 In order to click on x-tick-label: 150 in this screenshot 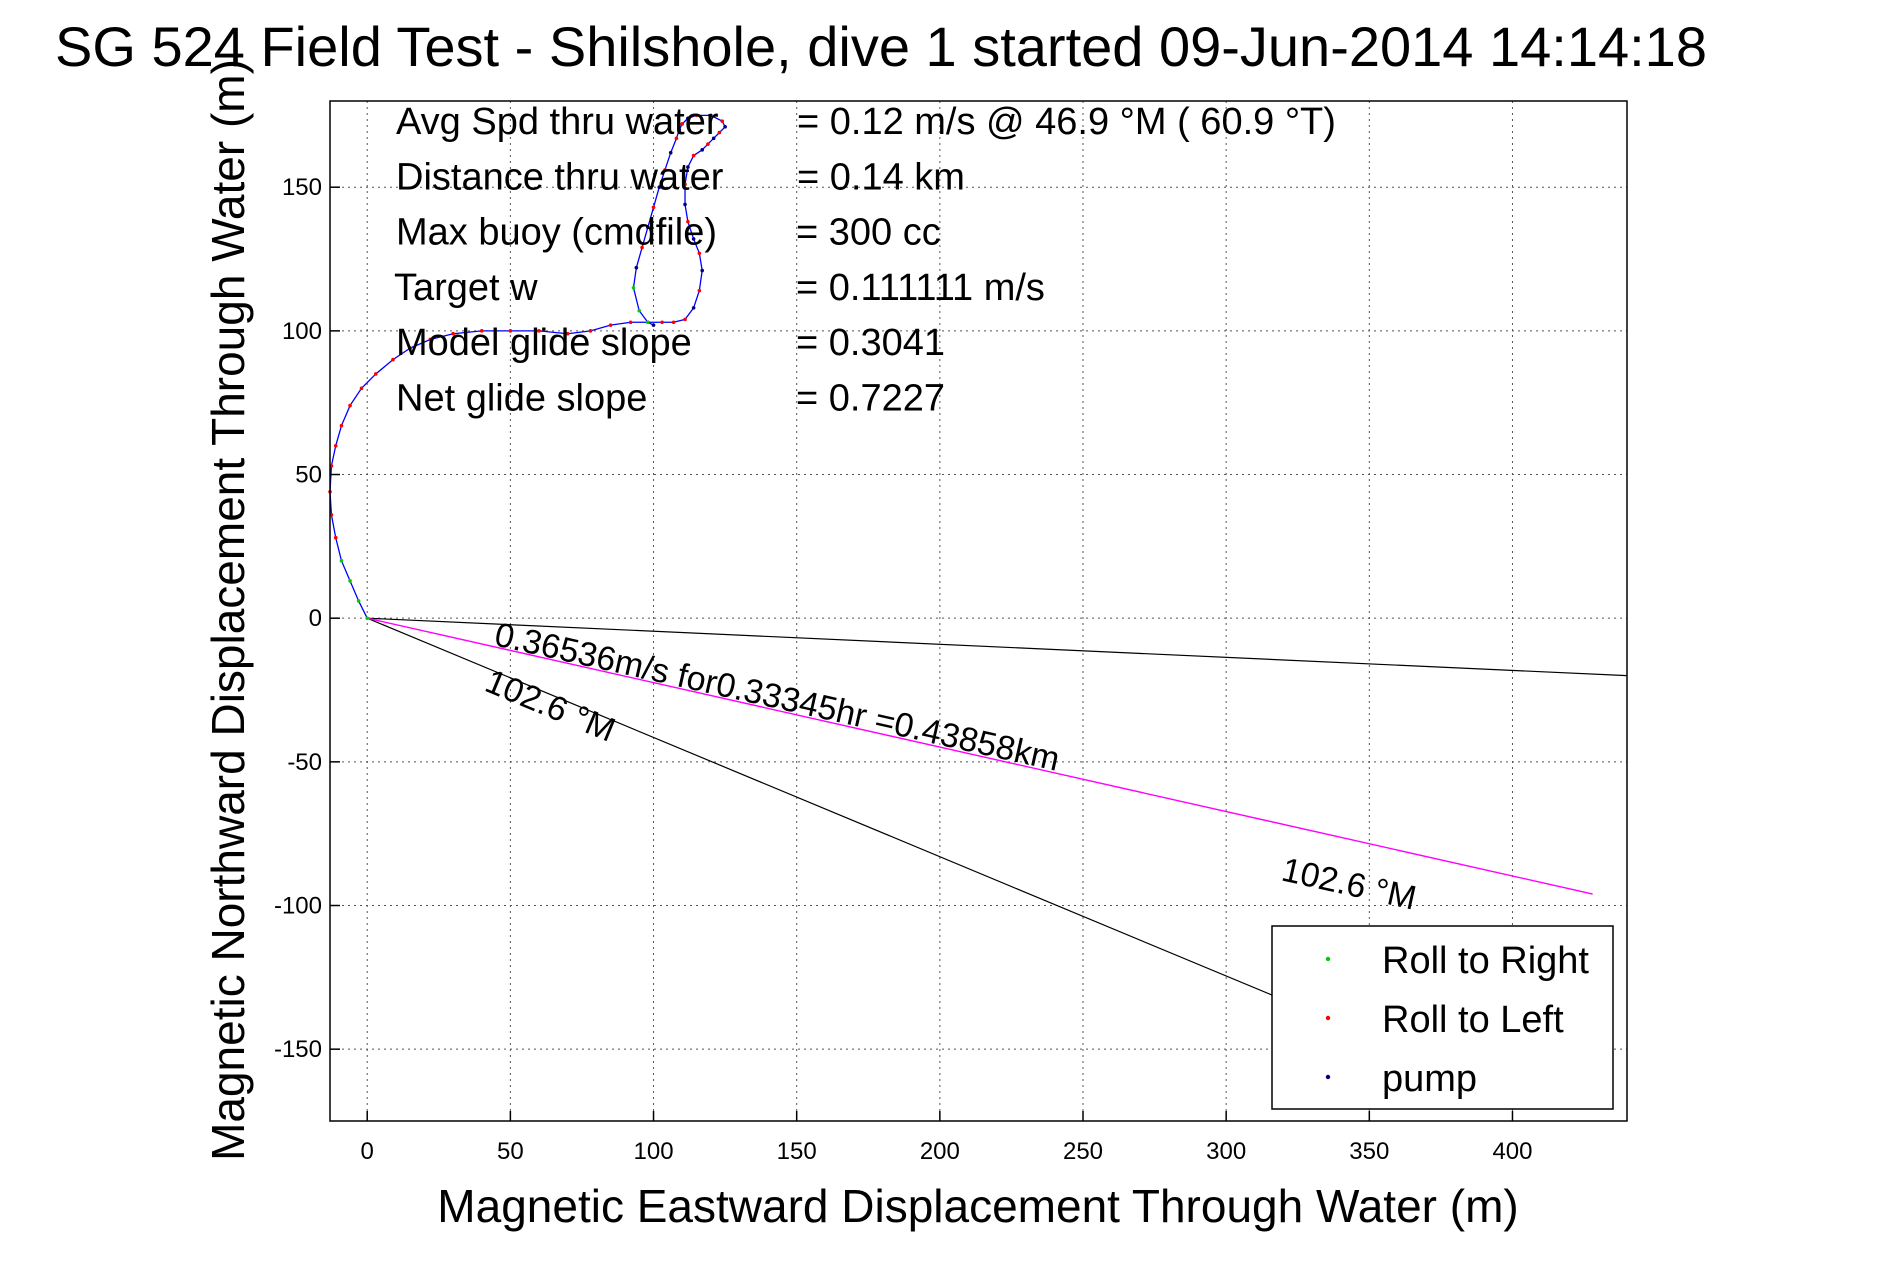, I will do `click(797, 1151)`.